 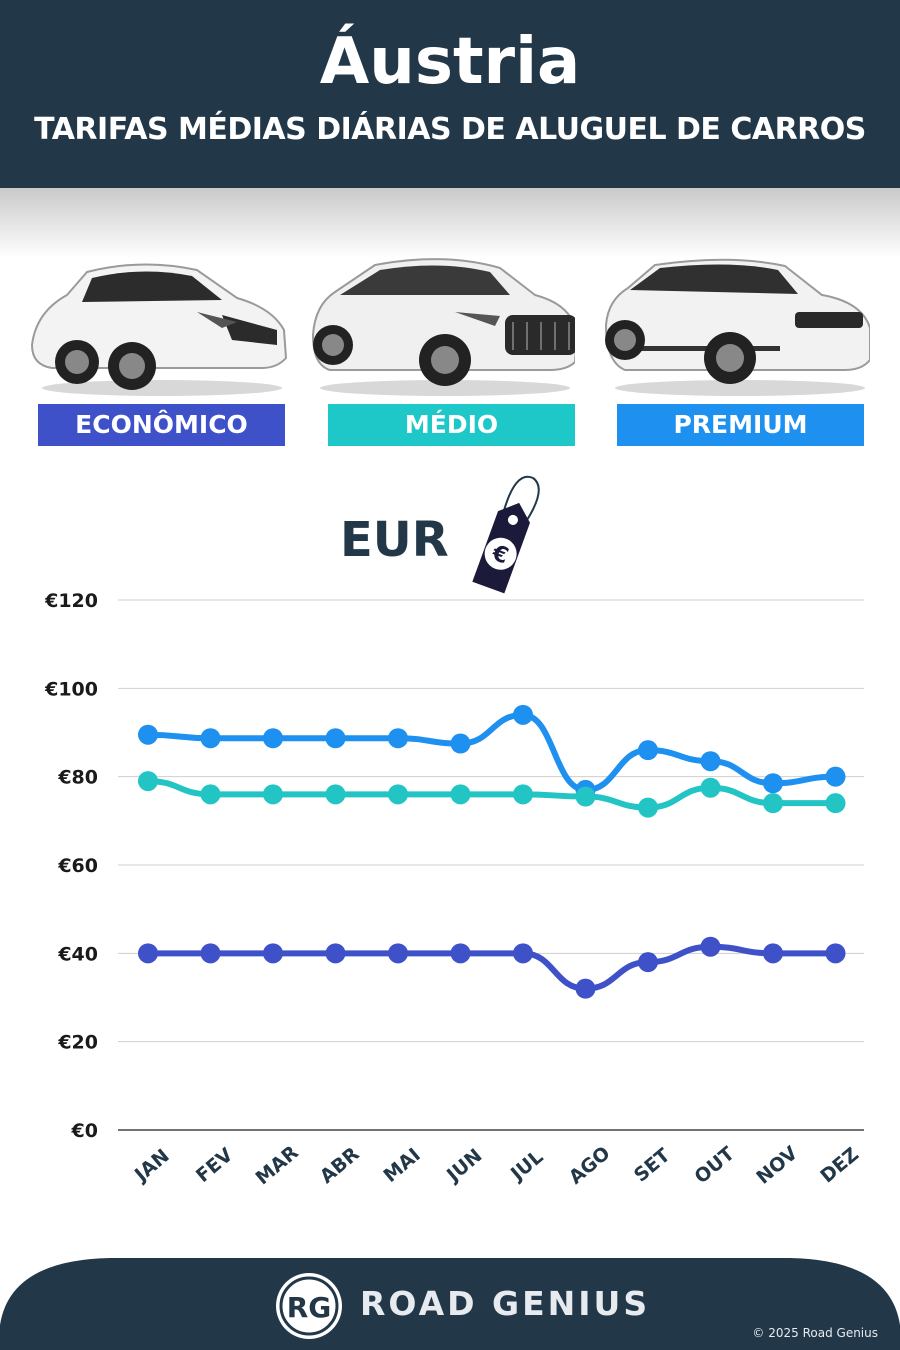 What do you see at coordinates (839, 1165) in the screenshot?
I see `x-tick-label: DEZ` at bounding box center [839, 1165].